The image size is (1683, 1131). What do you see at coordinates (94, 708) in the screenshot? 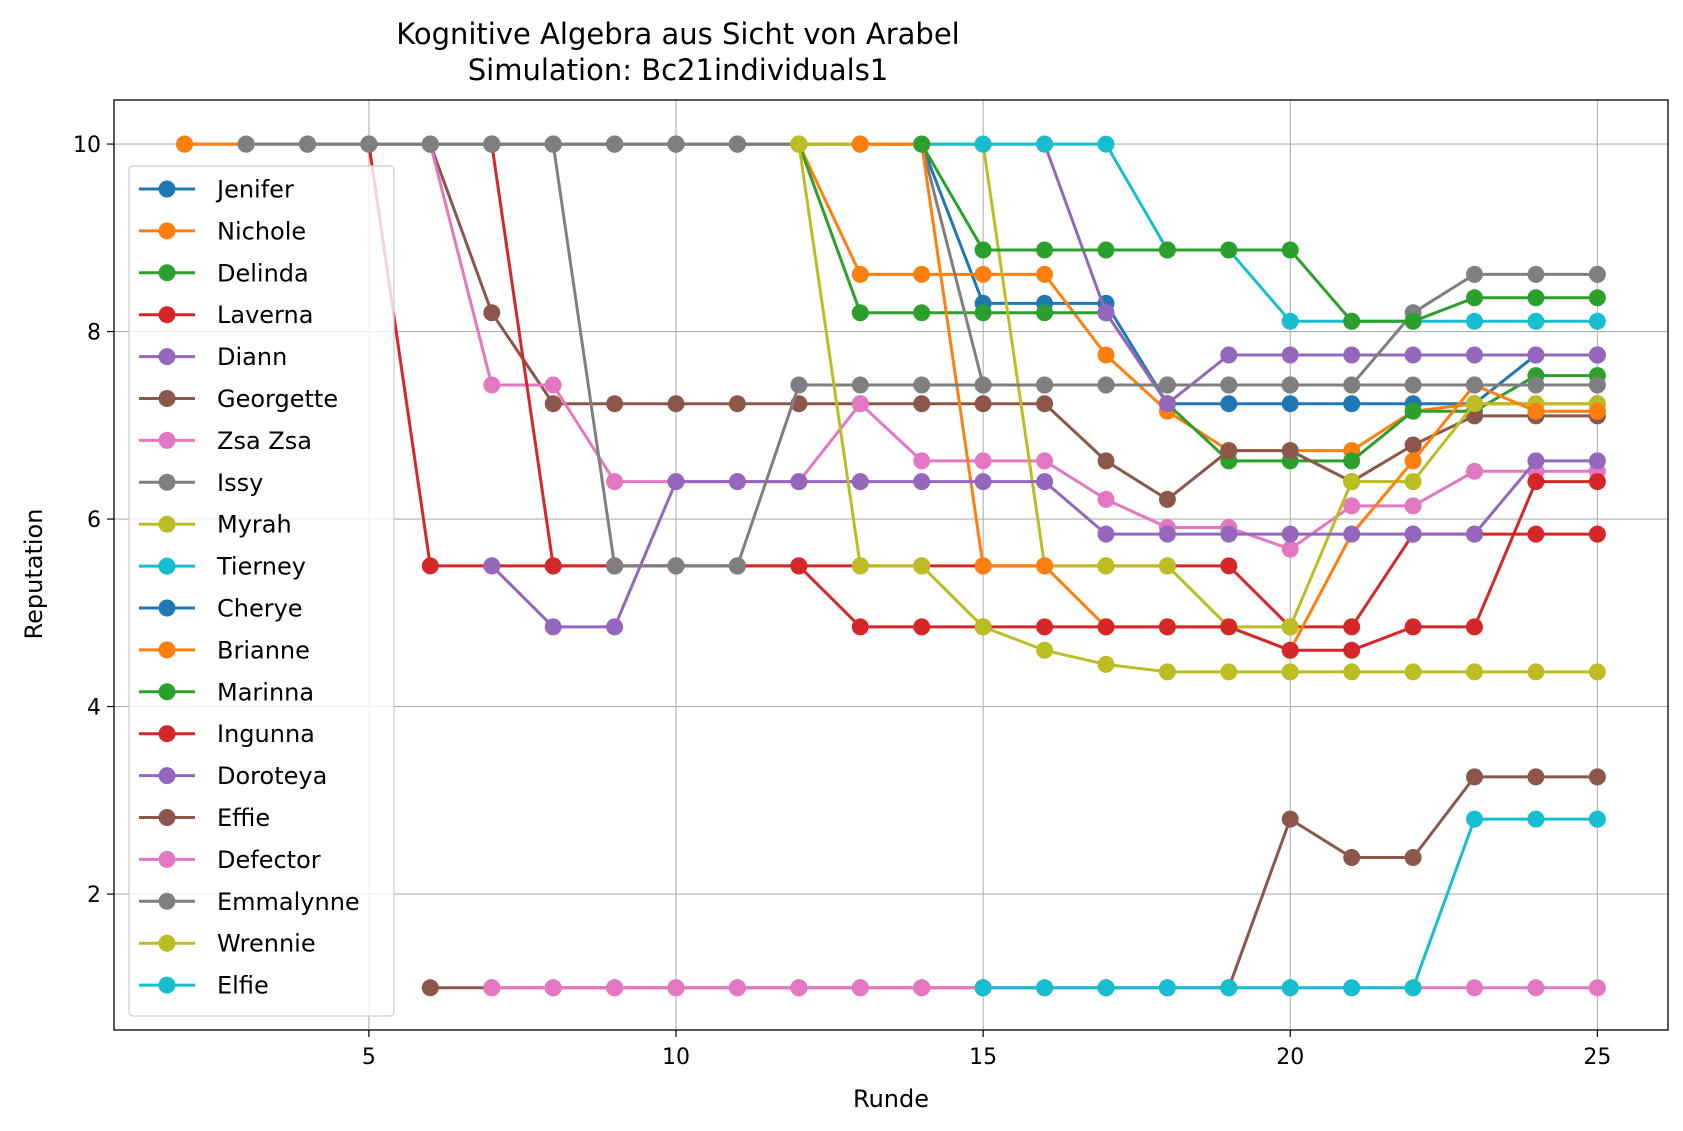
I see `y-tick-label: 4` at bounding box center [94, 708].